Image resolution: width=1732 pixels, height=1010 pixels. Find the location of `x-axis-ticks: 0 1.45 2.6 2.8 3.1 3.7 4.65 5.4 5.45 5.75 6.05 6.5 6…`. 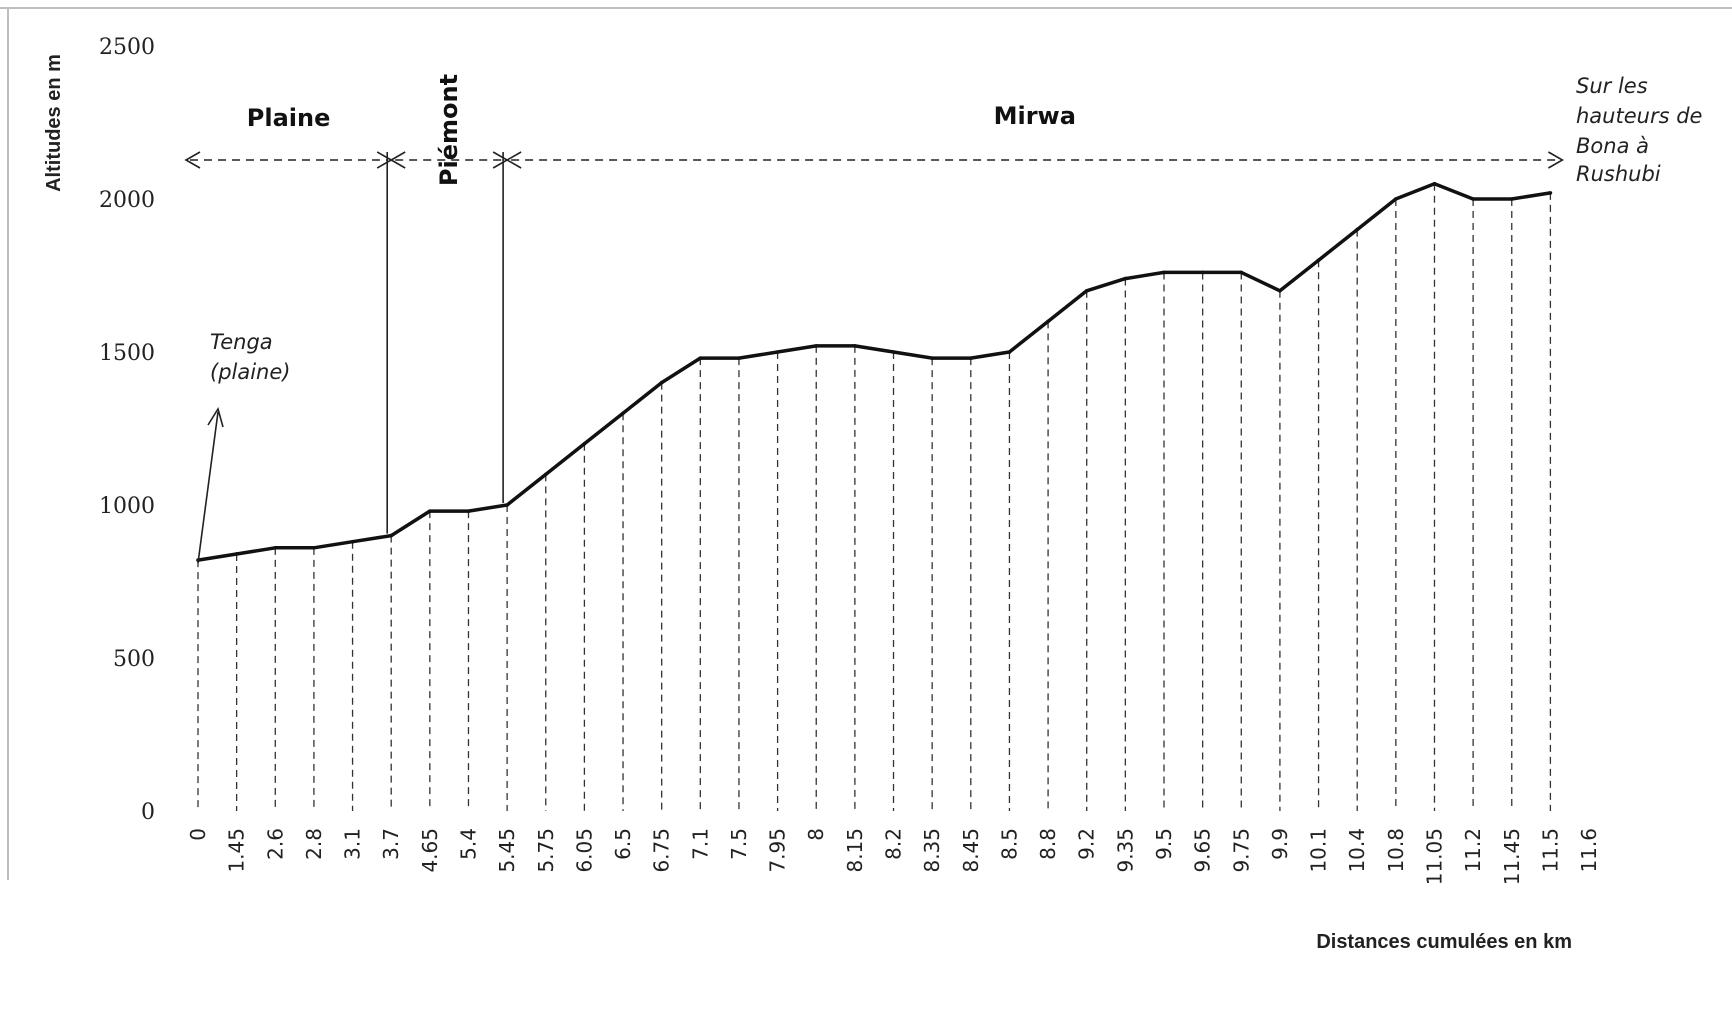

x-axis-ticks: 0 1.45 2.6 2.8 3.1 3.7 4.65 5.4 5.45 5.75 6.05 6.5 6… is located at coordinates (893, 856).